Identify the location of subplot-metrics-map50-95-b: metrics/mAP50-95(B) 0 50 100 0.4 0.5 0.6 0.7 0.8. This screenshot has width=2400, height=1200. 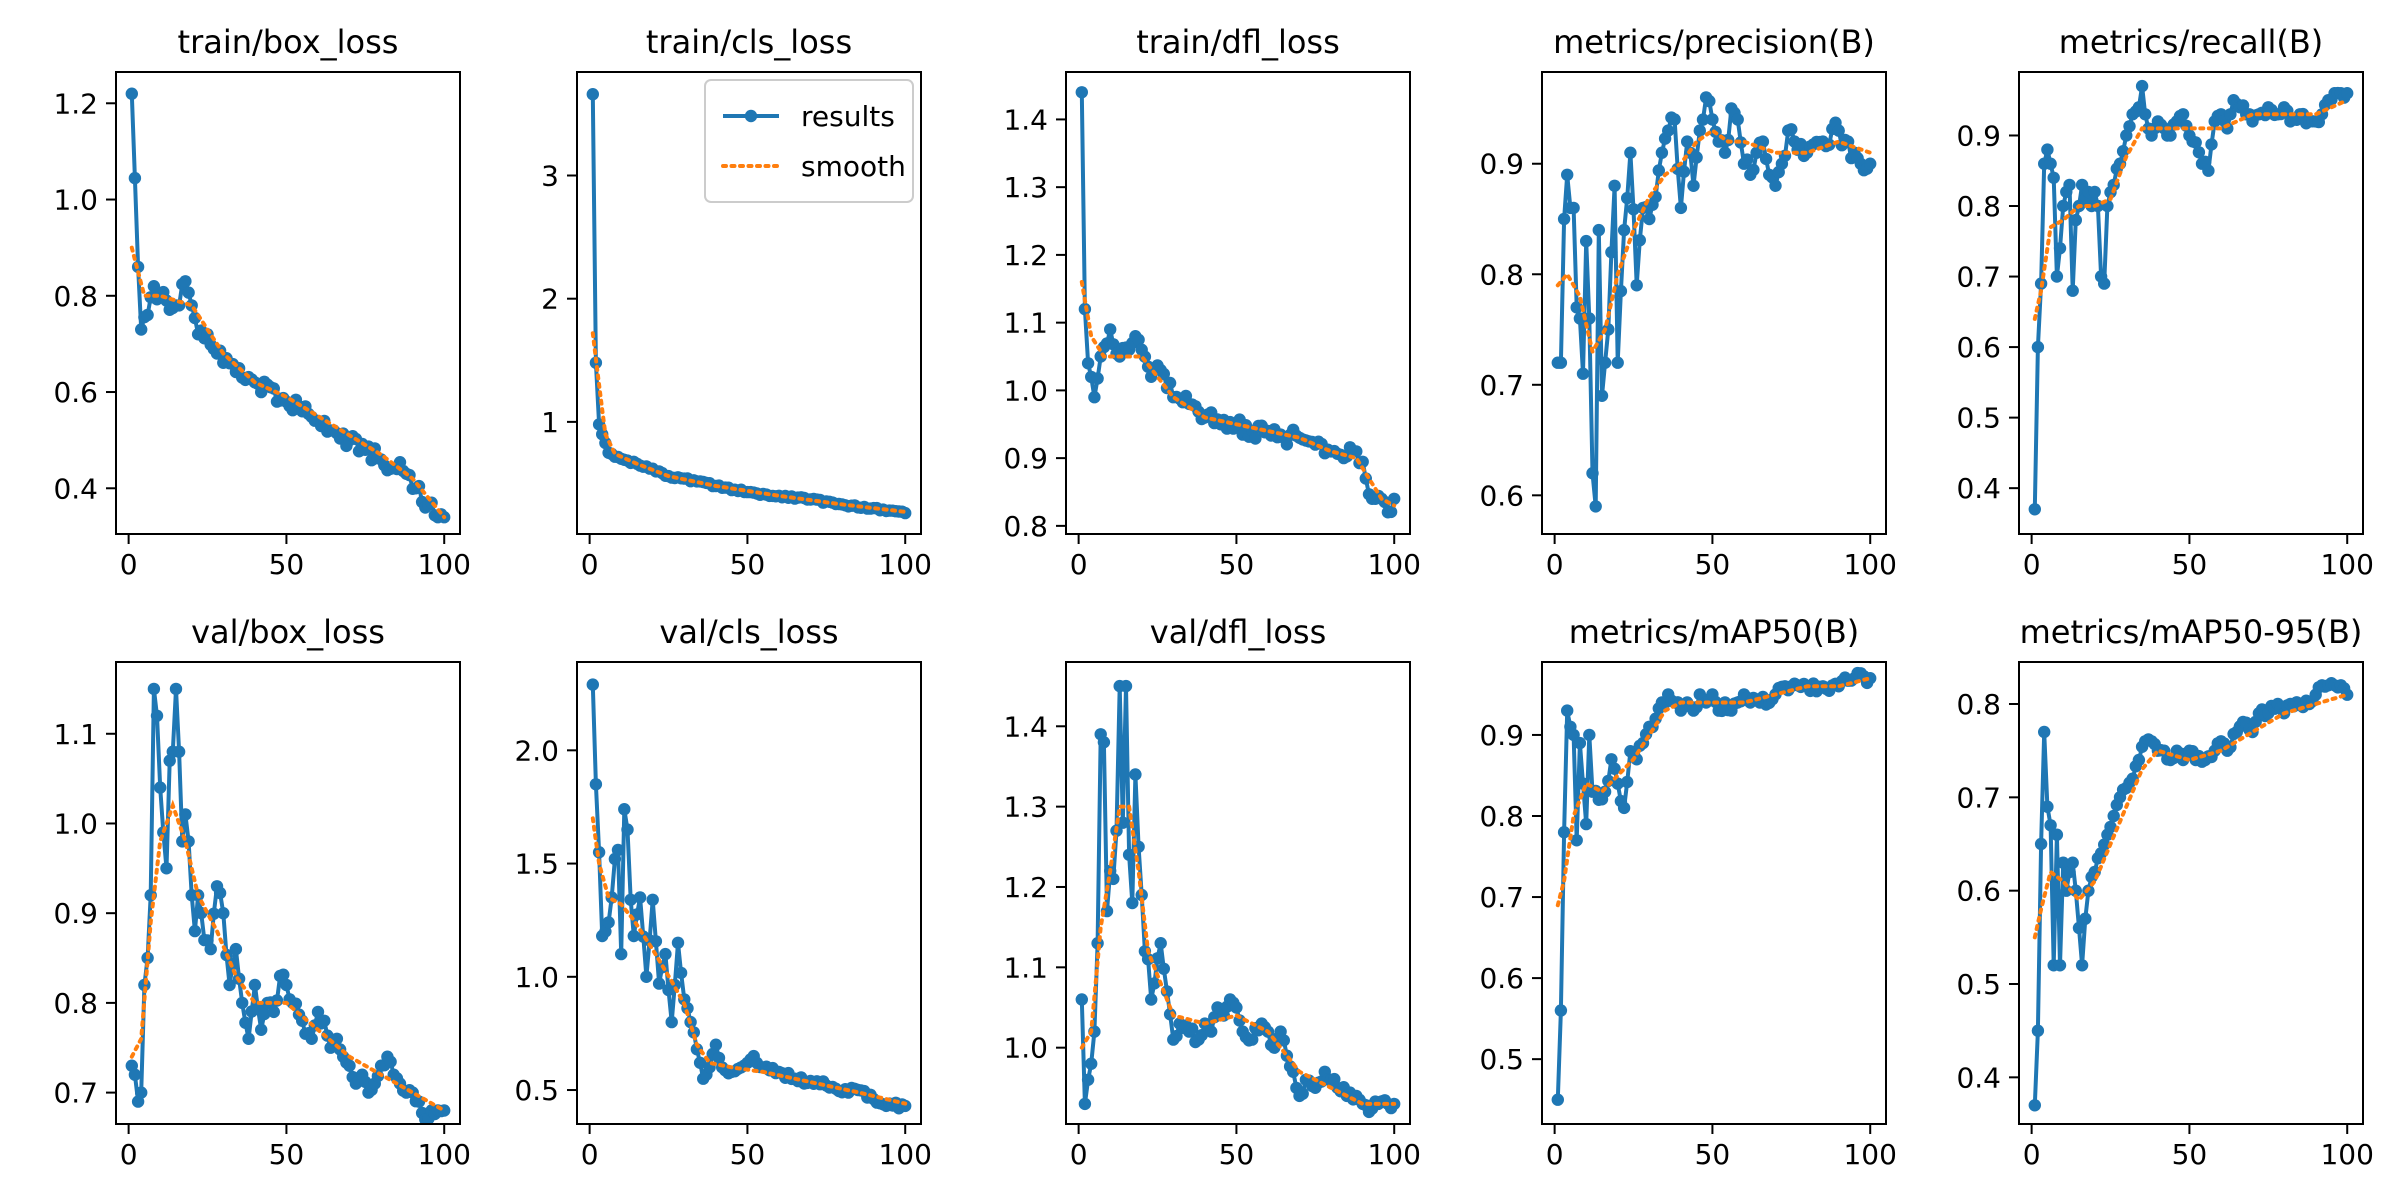
(2164, 892).